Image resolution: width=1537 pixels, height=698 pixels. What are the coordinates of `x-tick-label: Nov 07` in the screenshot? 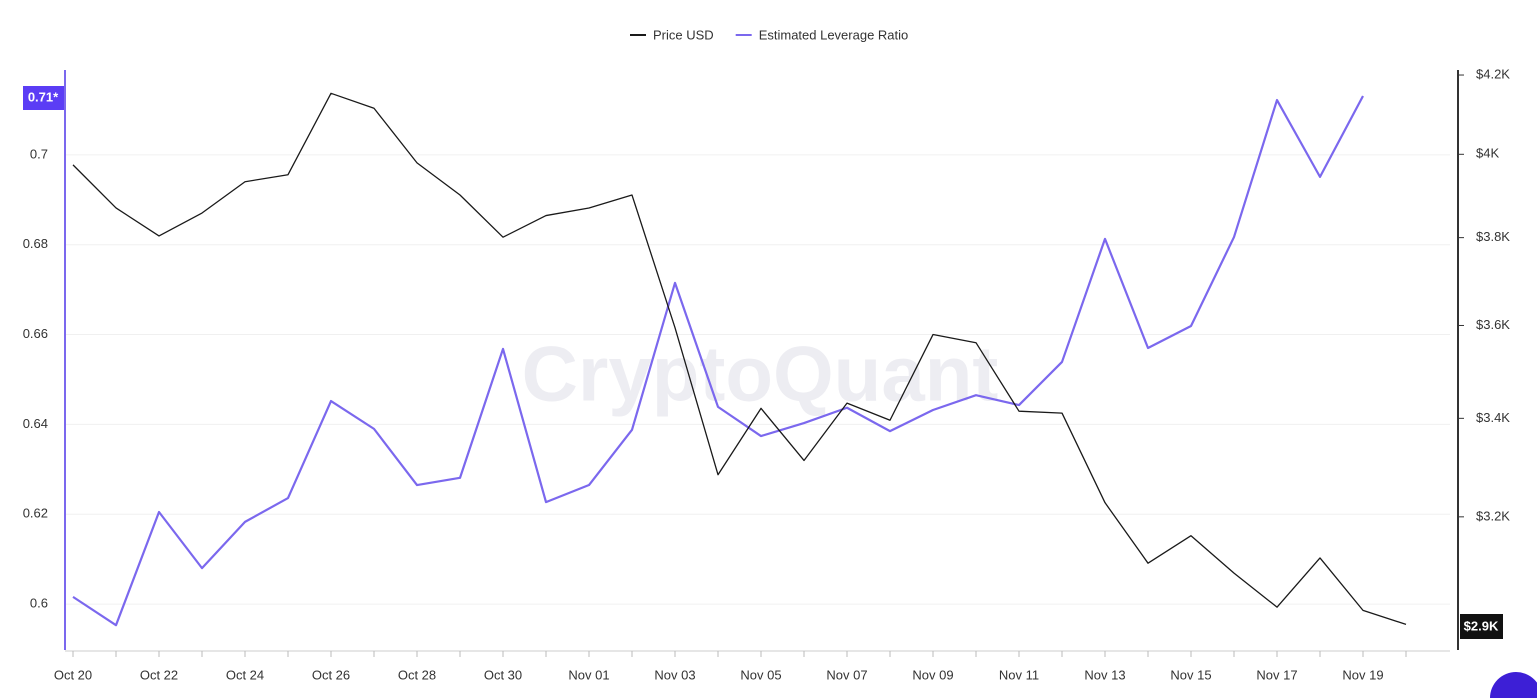 It's located at (846, 674).